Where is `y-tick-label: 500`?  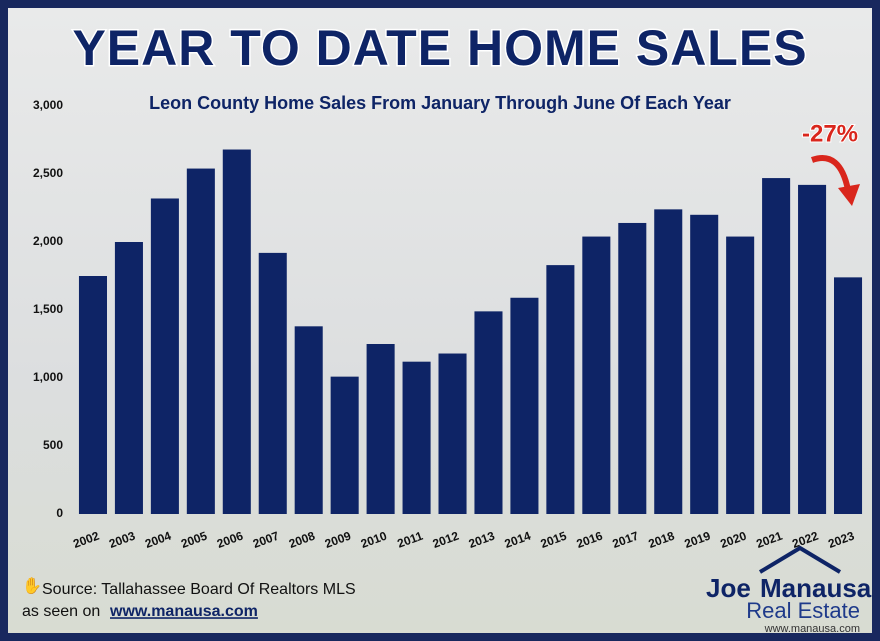 y-tick-label: 500 is located at coordinates (53, 445).